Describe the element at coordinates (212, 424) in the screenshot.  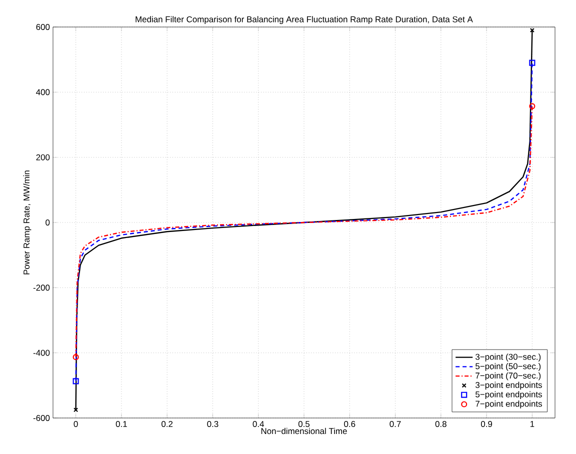
I see `x-tick-label: 0.3` at that location.